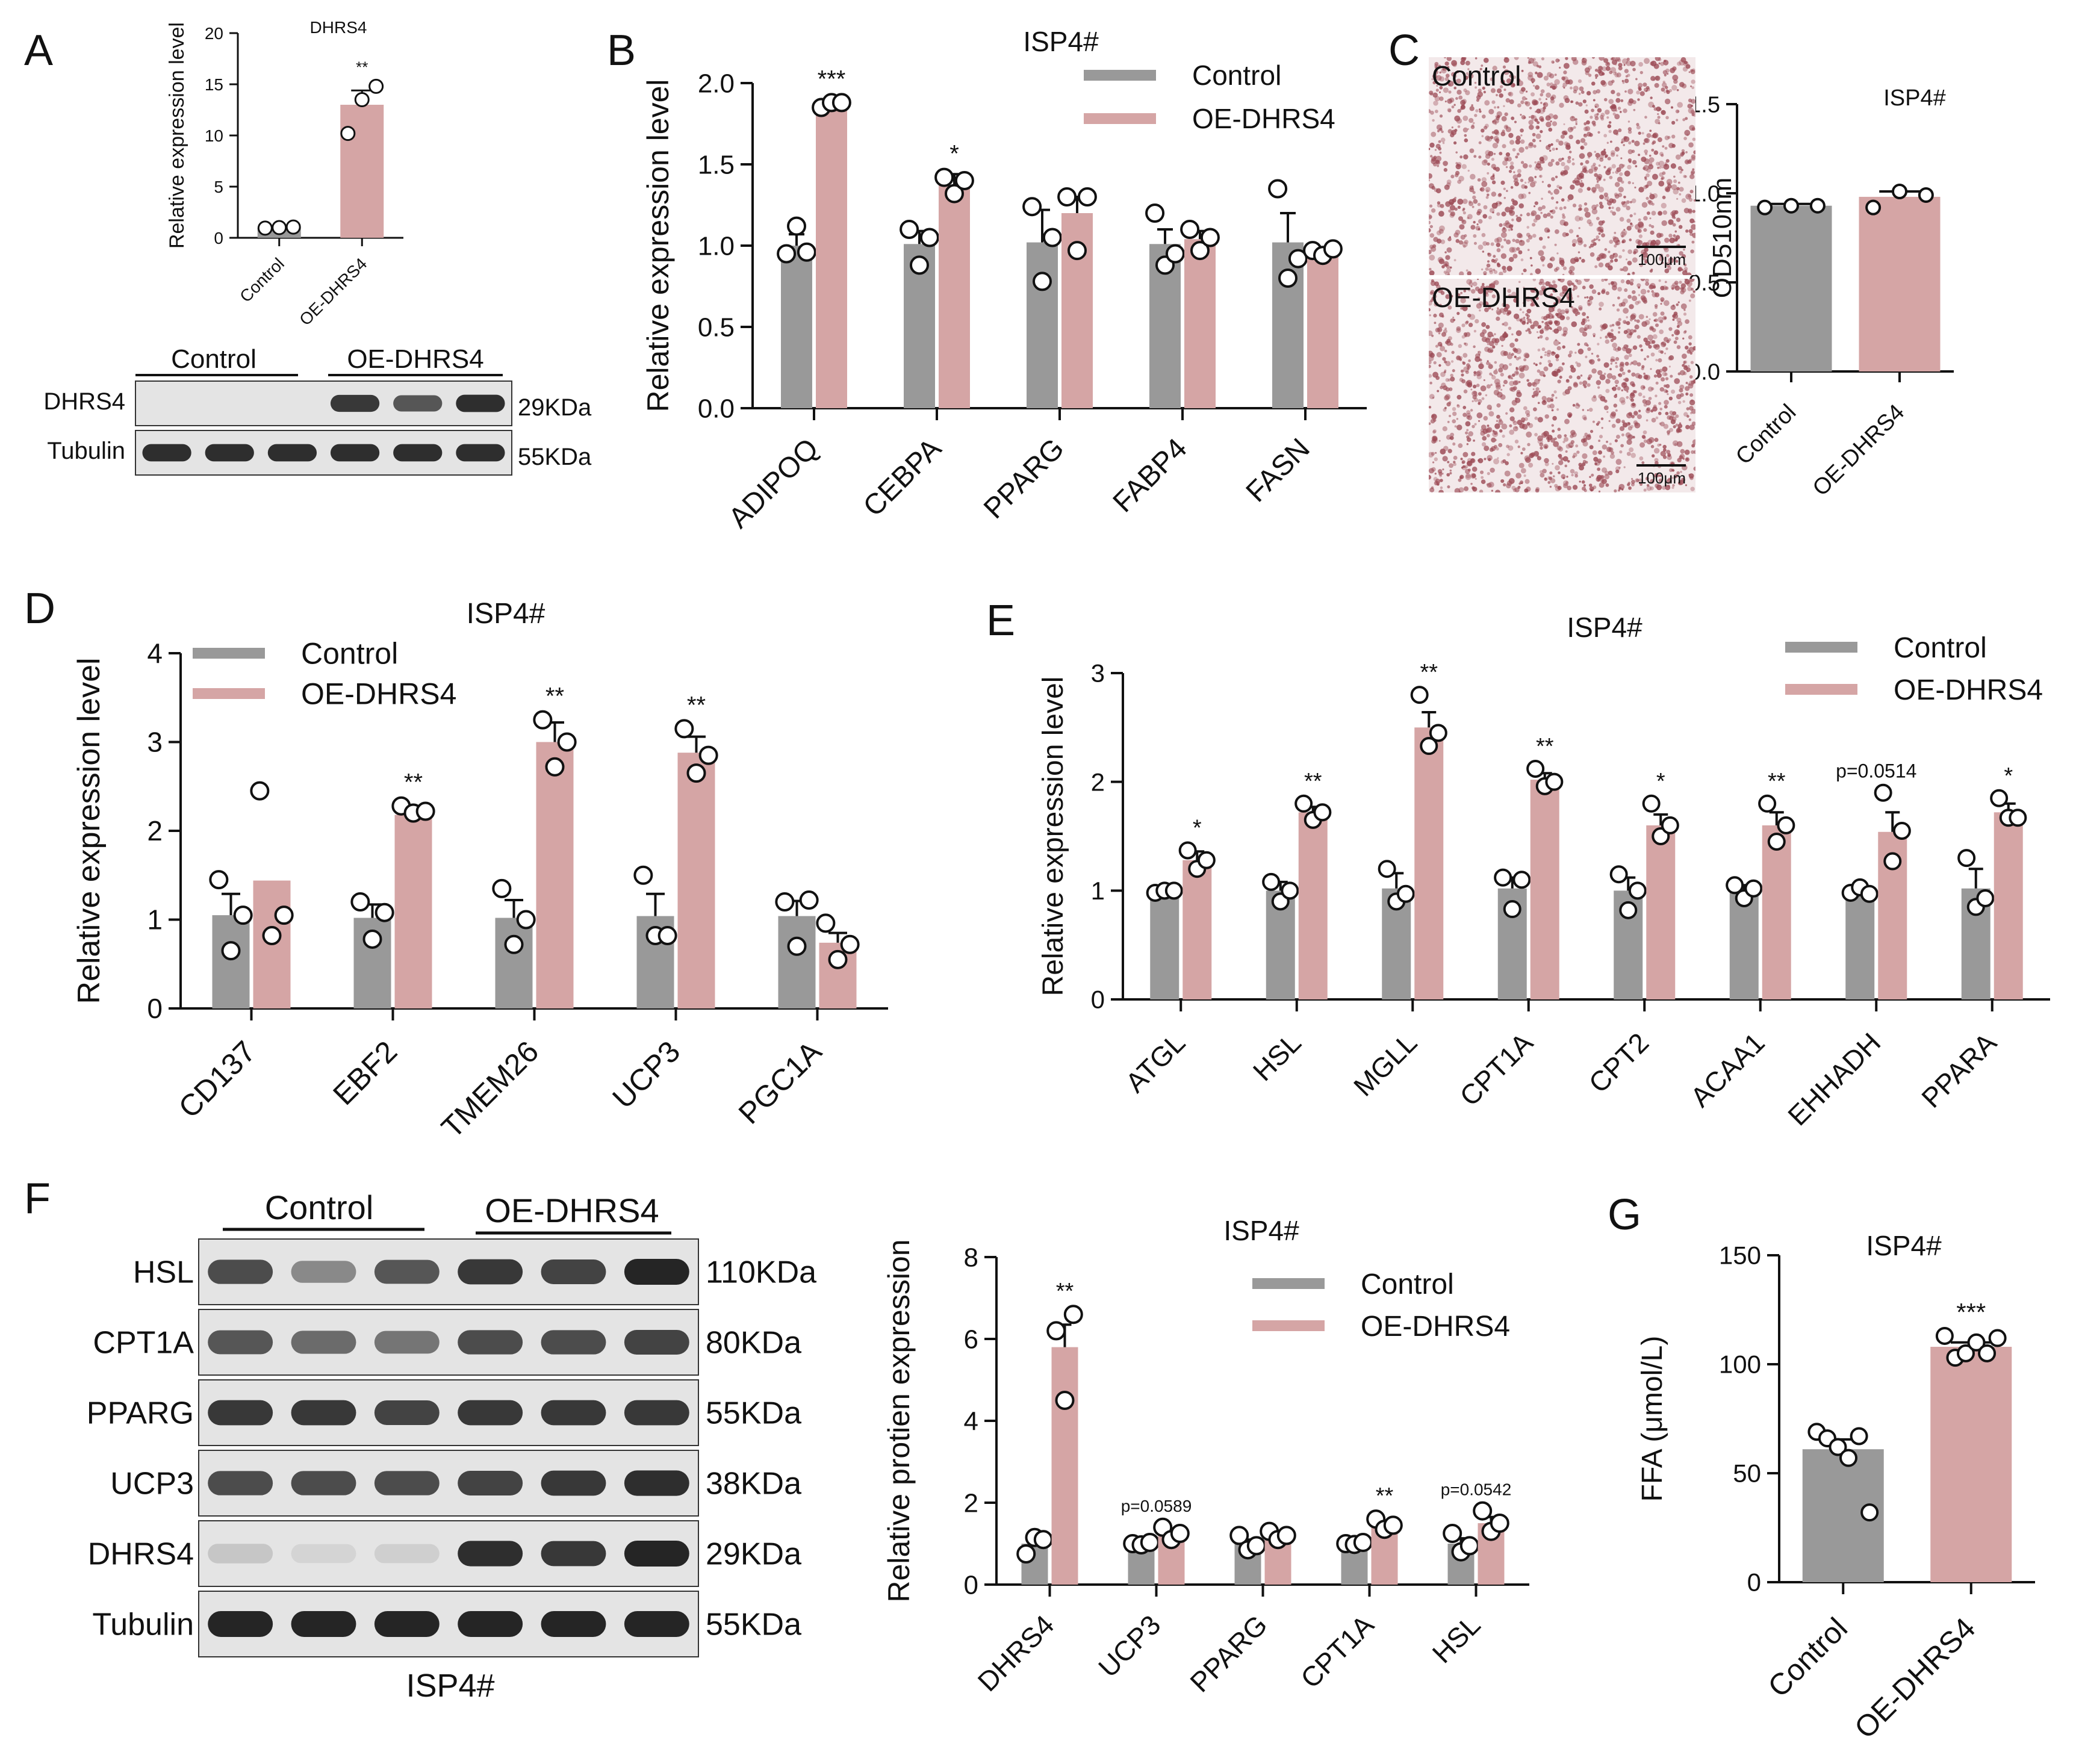  Describe the element at coordinates (90, 830) in the screenshot. I see `y-axis-label: Relative expression level` at that location.